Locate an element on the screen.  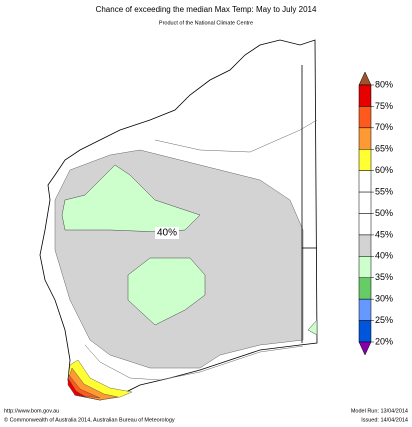
label-bg is located at coordinates (167, 233).